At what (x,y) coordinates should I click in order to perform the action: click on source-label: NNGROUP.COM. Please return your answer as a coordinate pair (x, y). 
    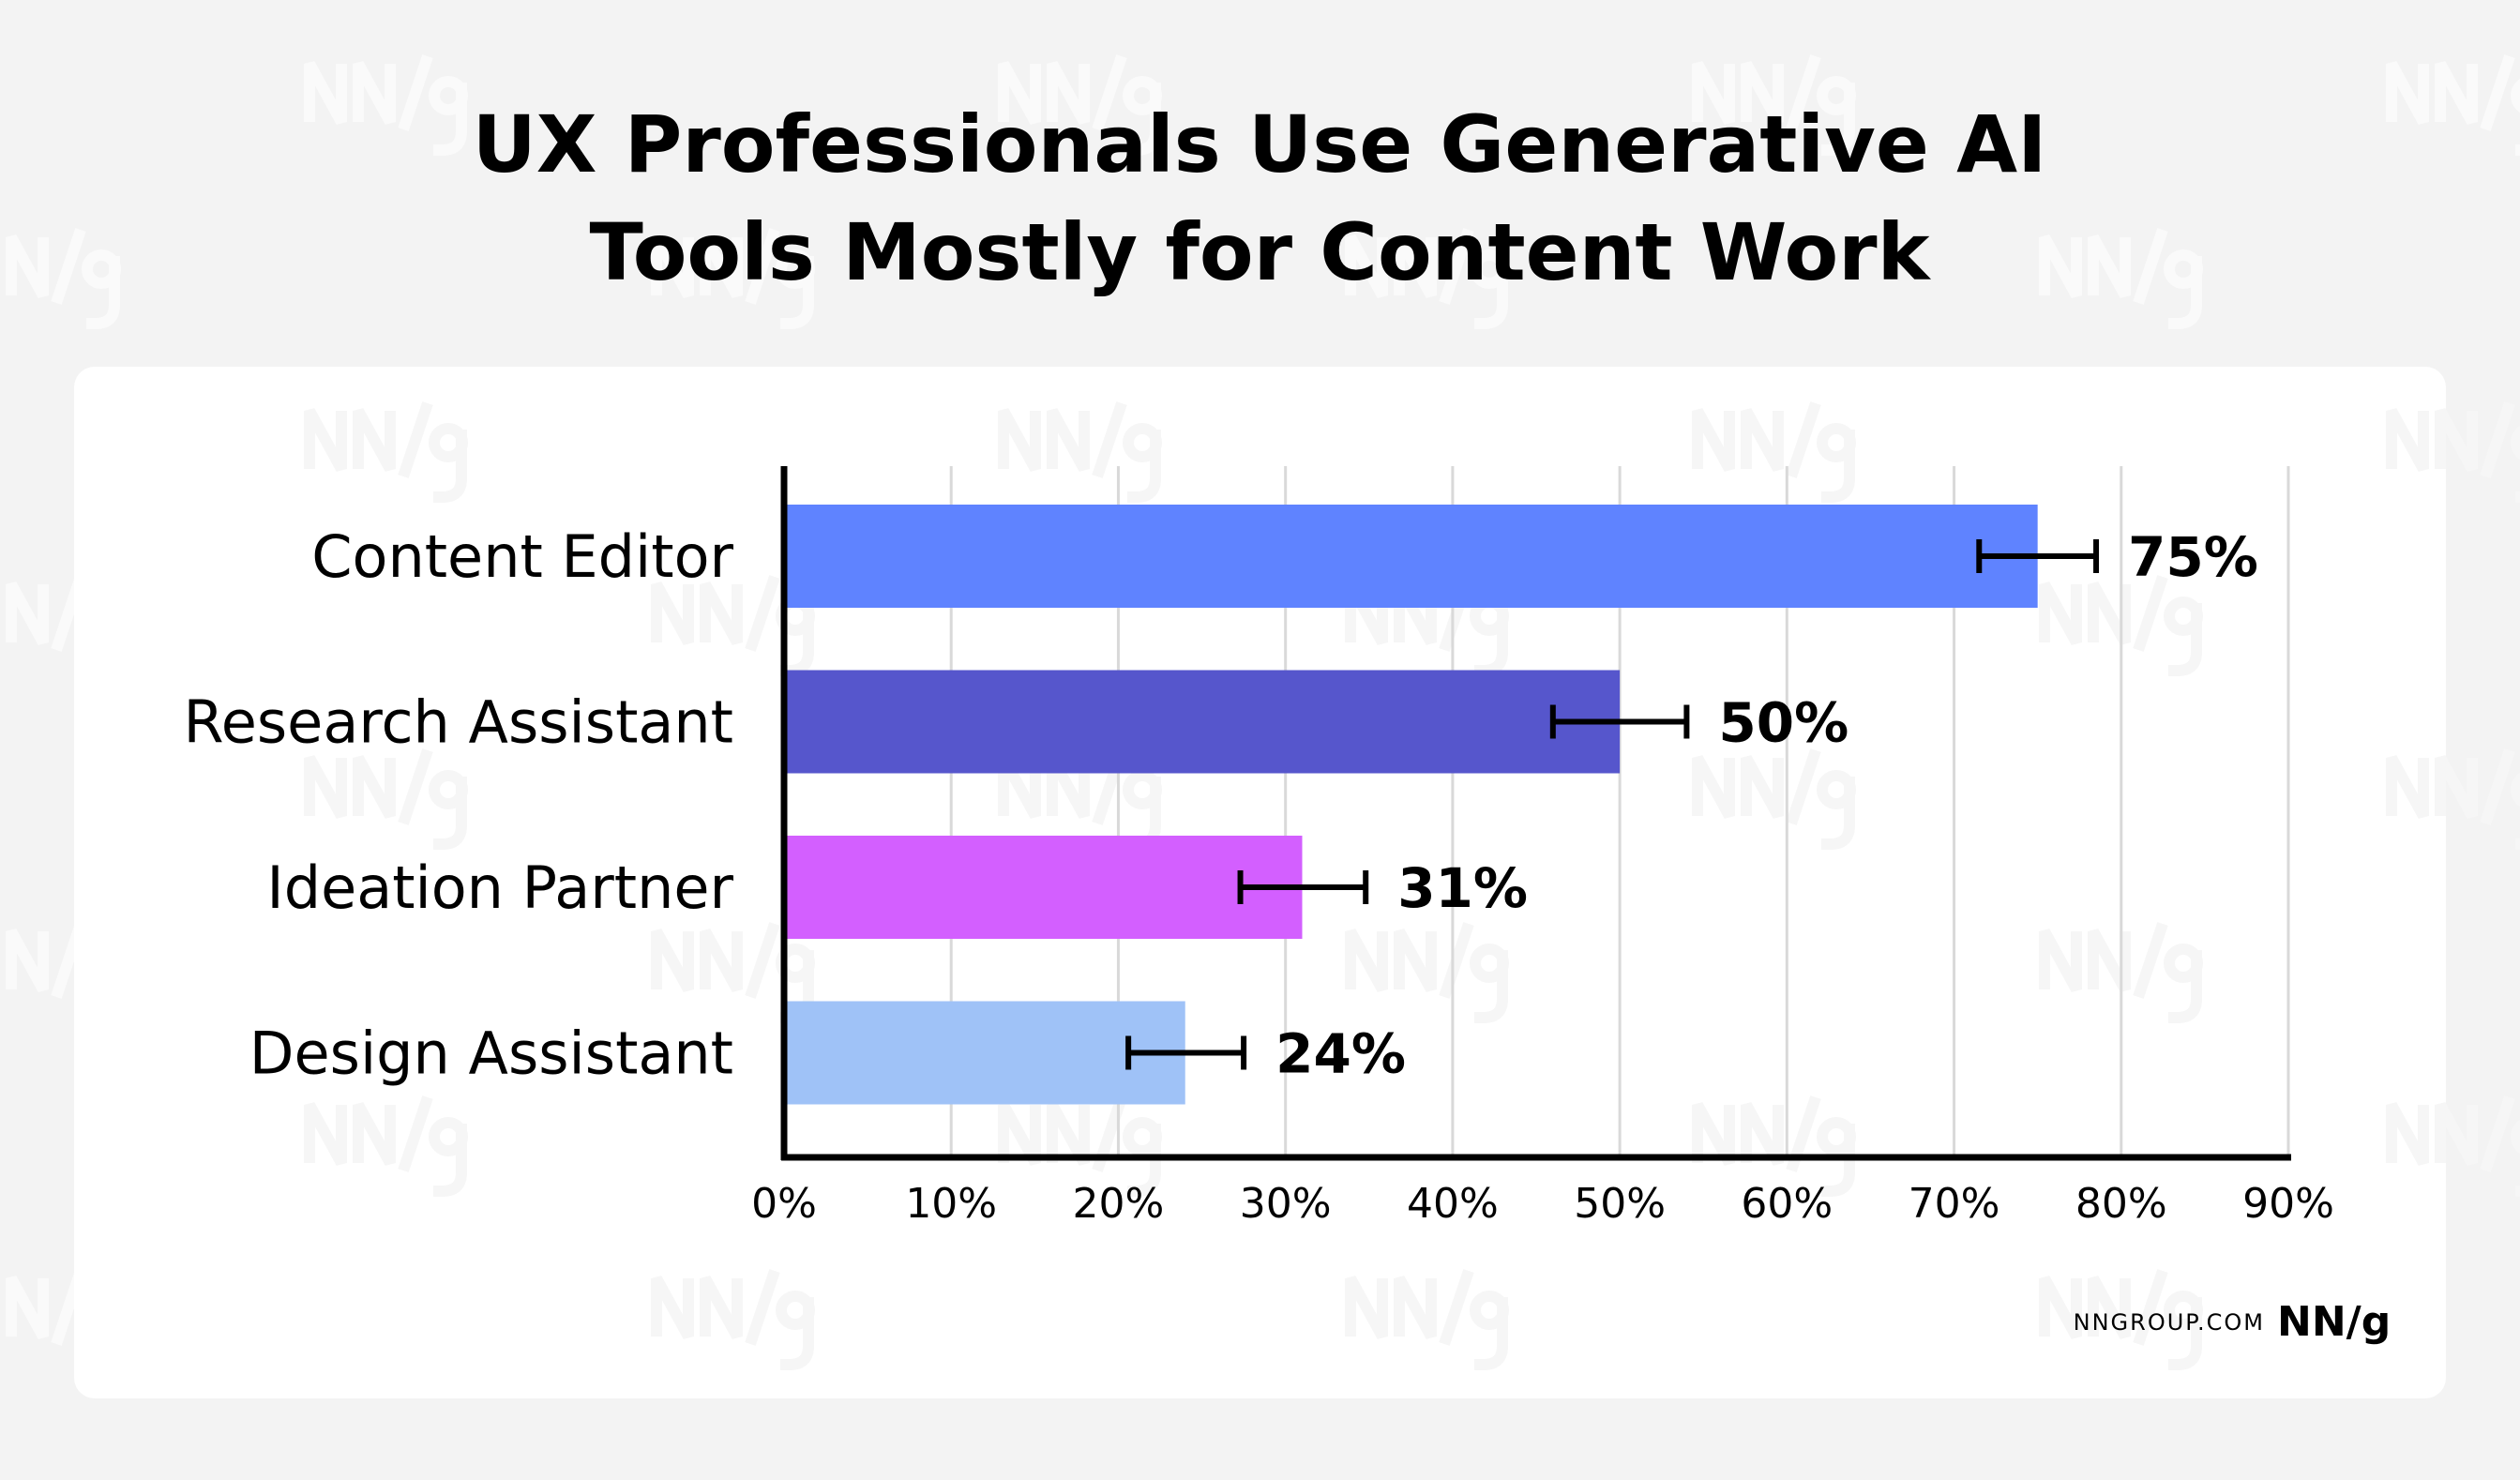
    Looking at the image, I should click on (2169, 1322).